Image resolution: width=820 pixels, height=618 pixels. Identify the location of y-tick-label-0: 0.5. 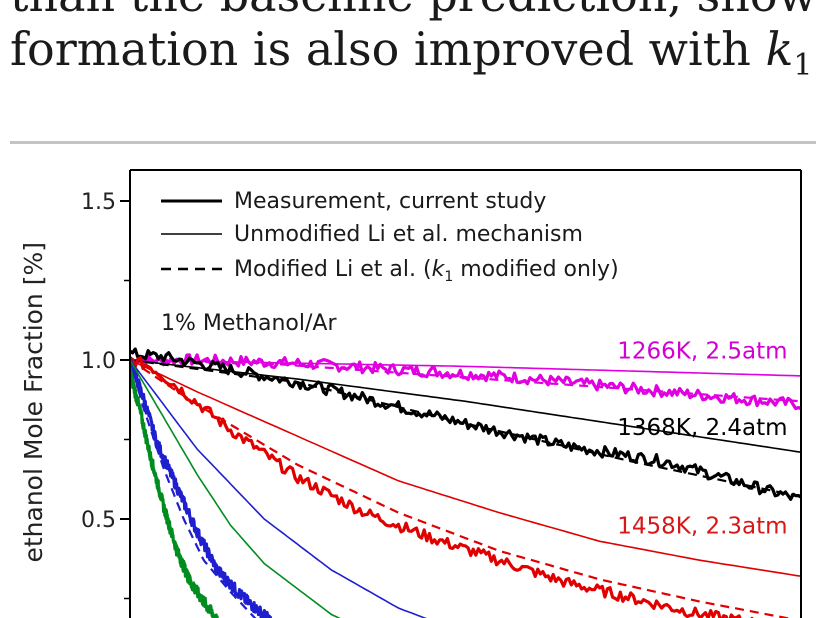
(98, 520).